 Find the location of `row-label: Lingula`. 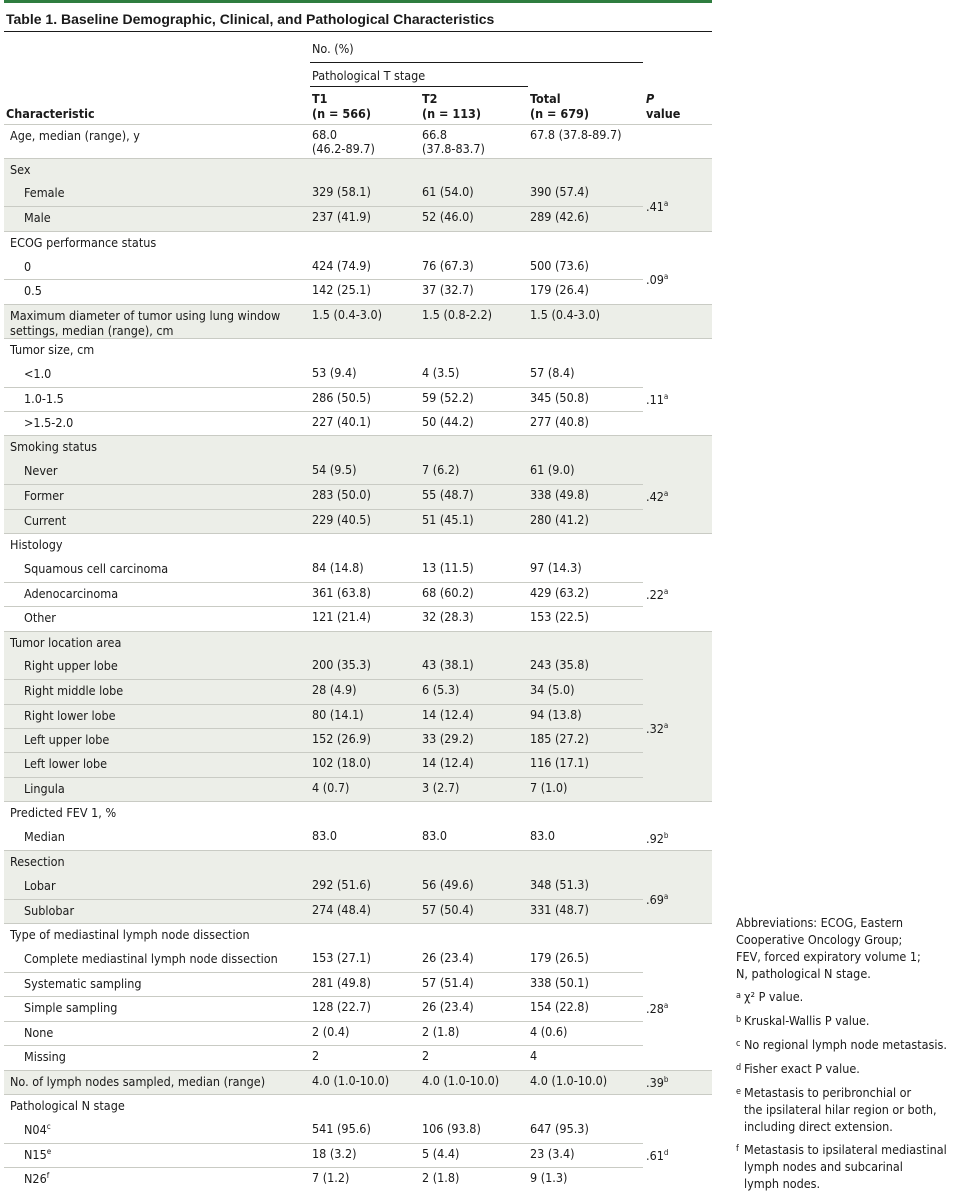

row-label: Lingula is located at coordinates (44, 788).